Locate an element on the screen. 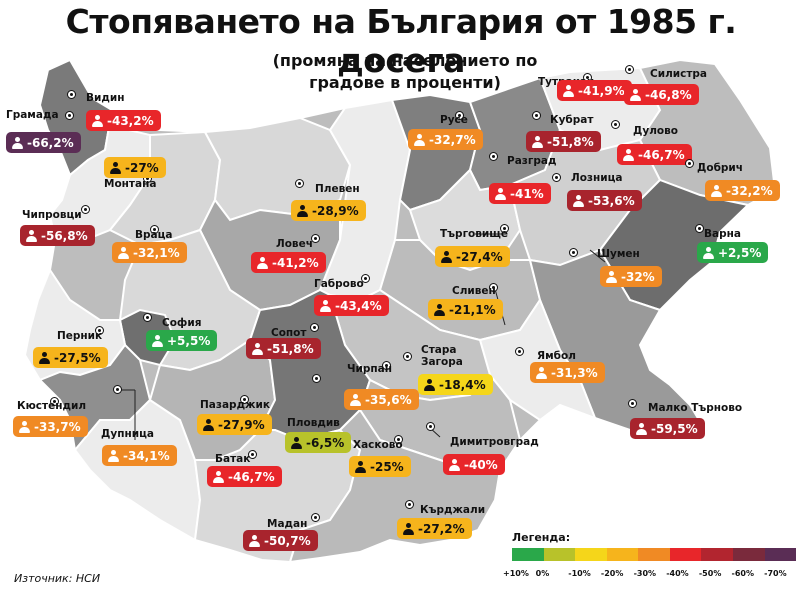  population-change-badge: -27,9% is located at coordinates (234, 424).